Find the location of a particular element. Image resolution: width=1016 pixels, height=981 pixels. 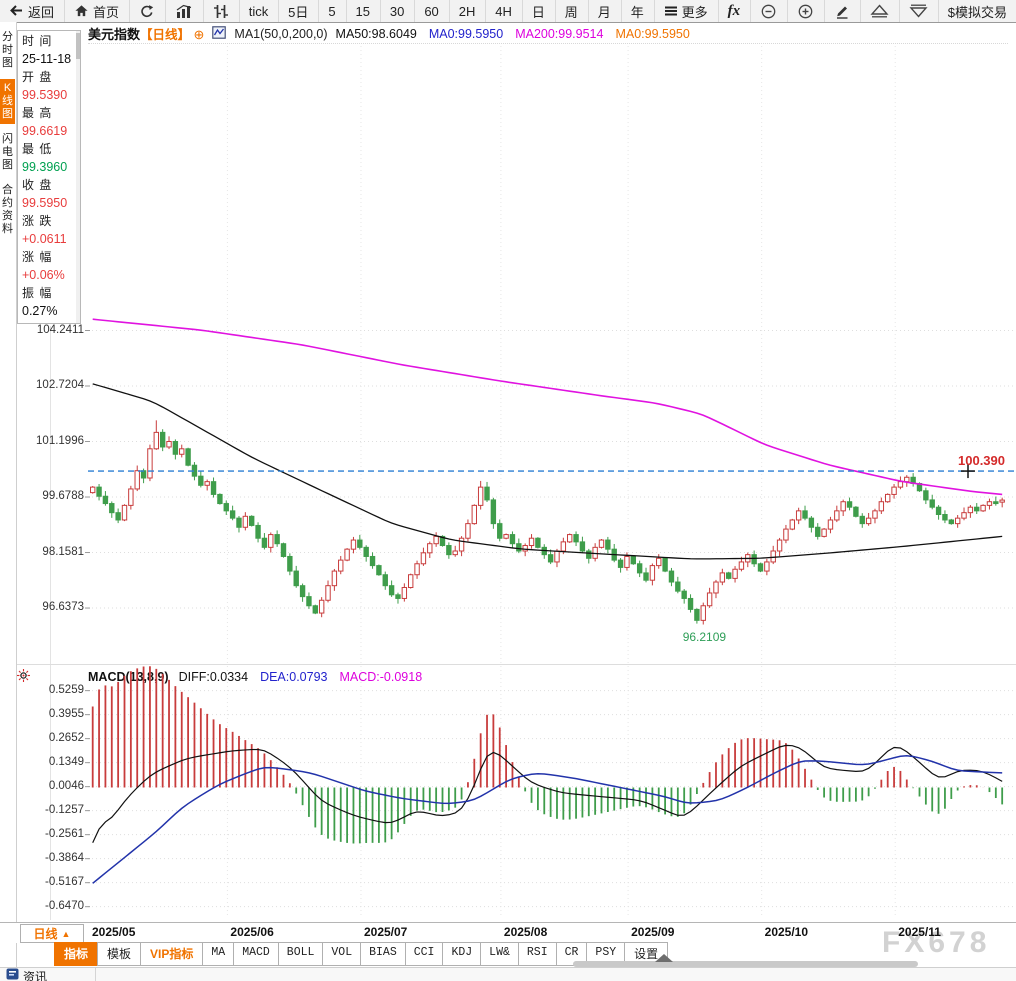

y-axis-tick-4: 98.1581 is located at coordinates (63, 551).